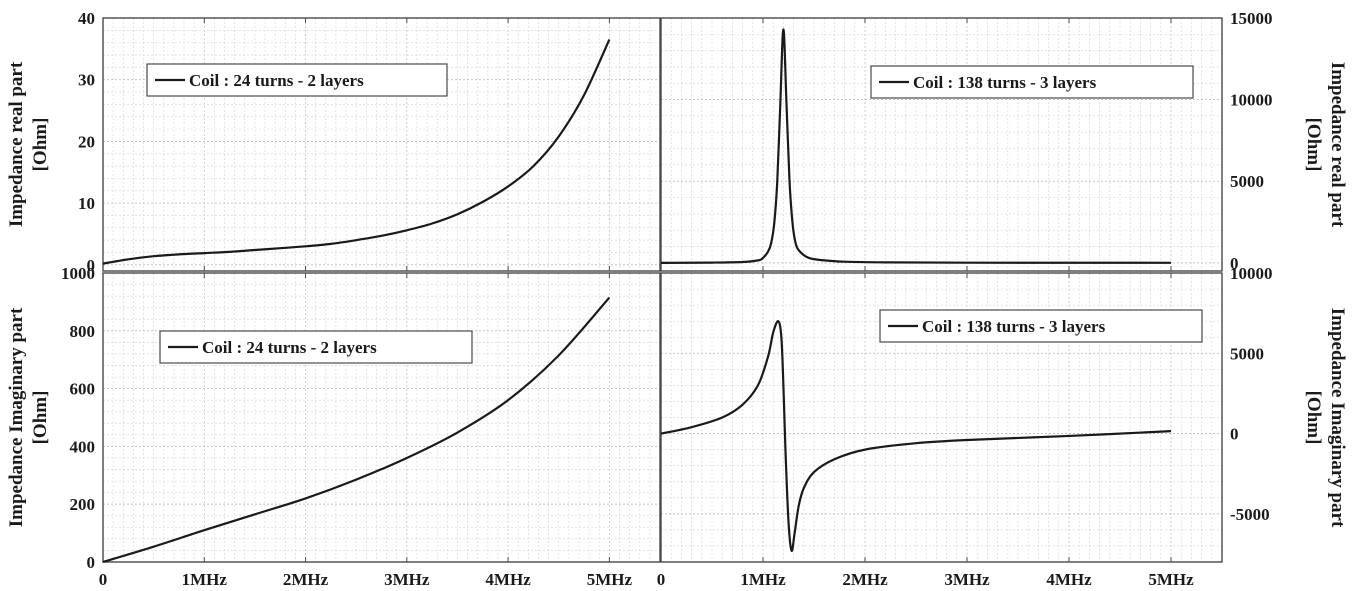  I want to click on y-tick-label: -5000, so click(1250, 514).